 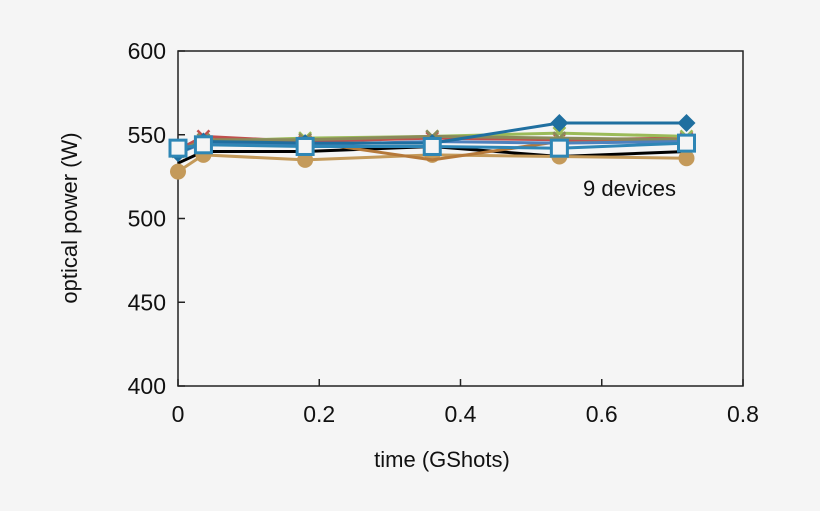 I want to click on y-axis-title: optical power (W), so click(x=69, y=217).